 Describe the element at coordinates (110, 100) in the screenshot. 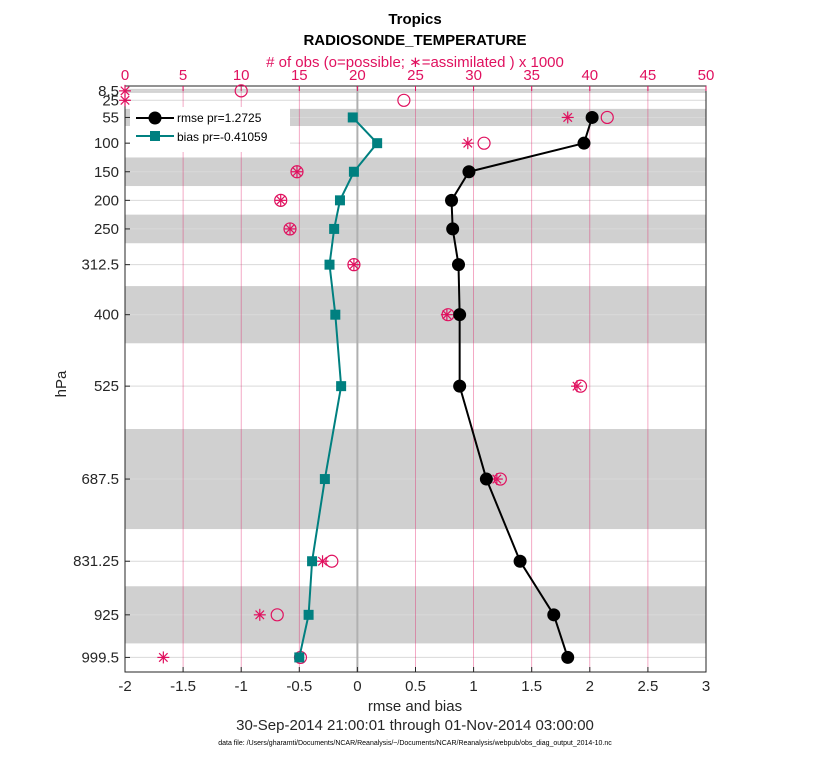

I see `y-tick-label-1: 25` at that location.